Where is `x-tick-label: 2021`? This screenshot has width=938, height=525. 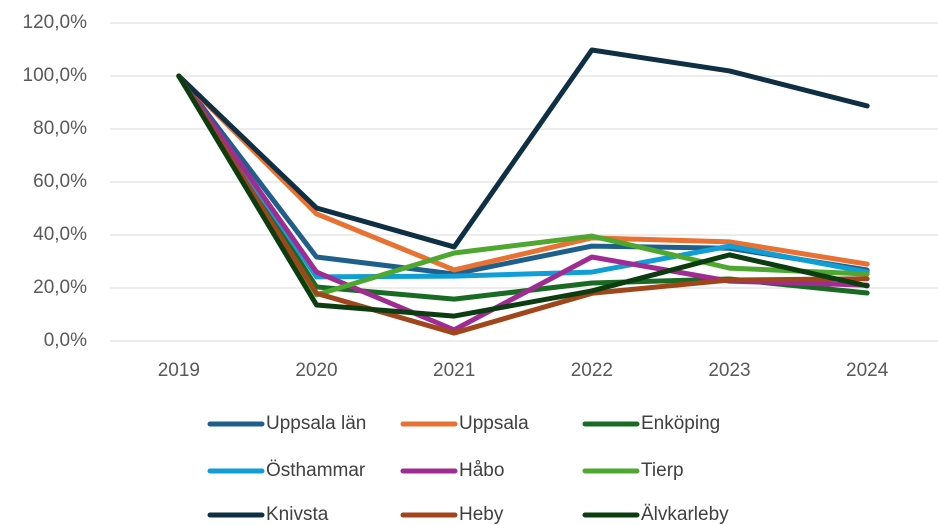 x-tick-label: 2021 is located at coordinates (454, 370).